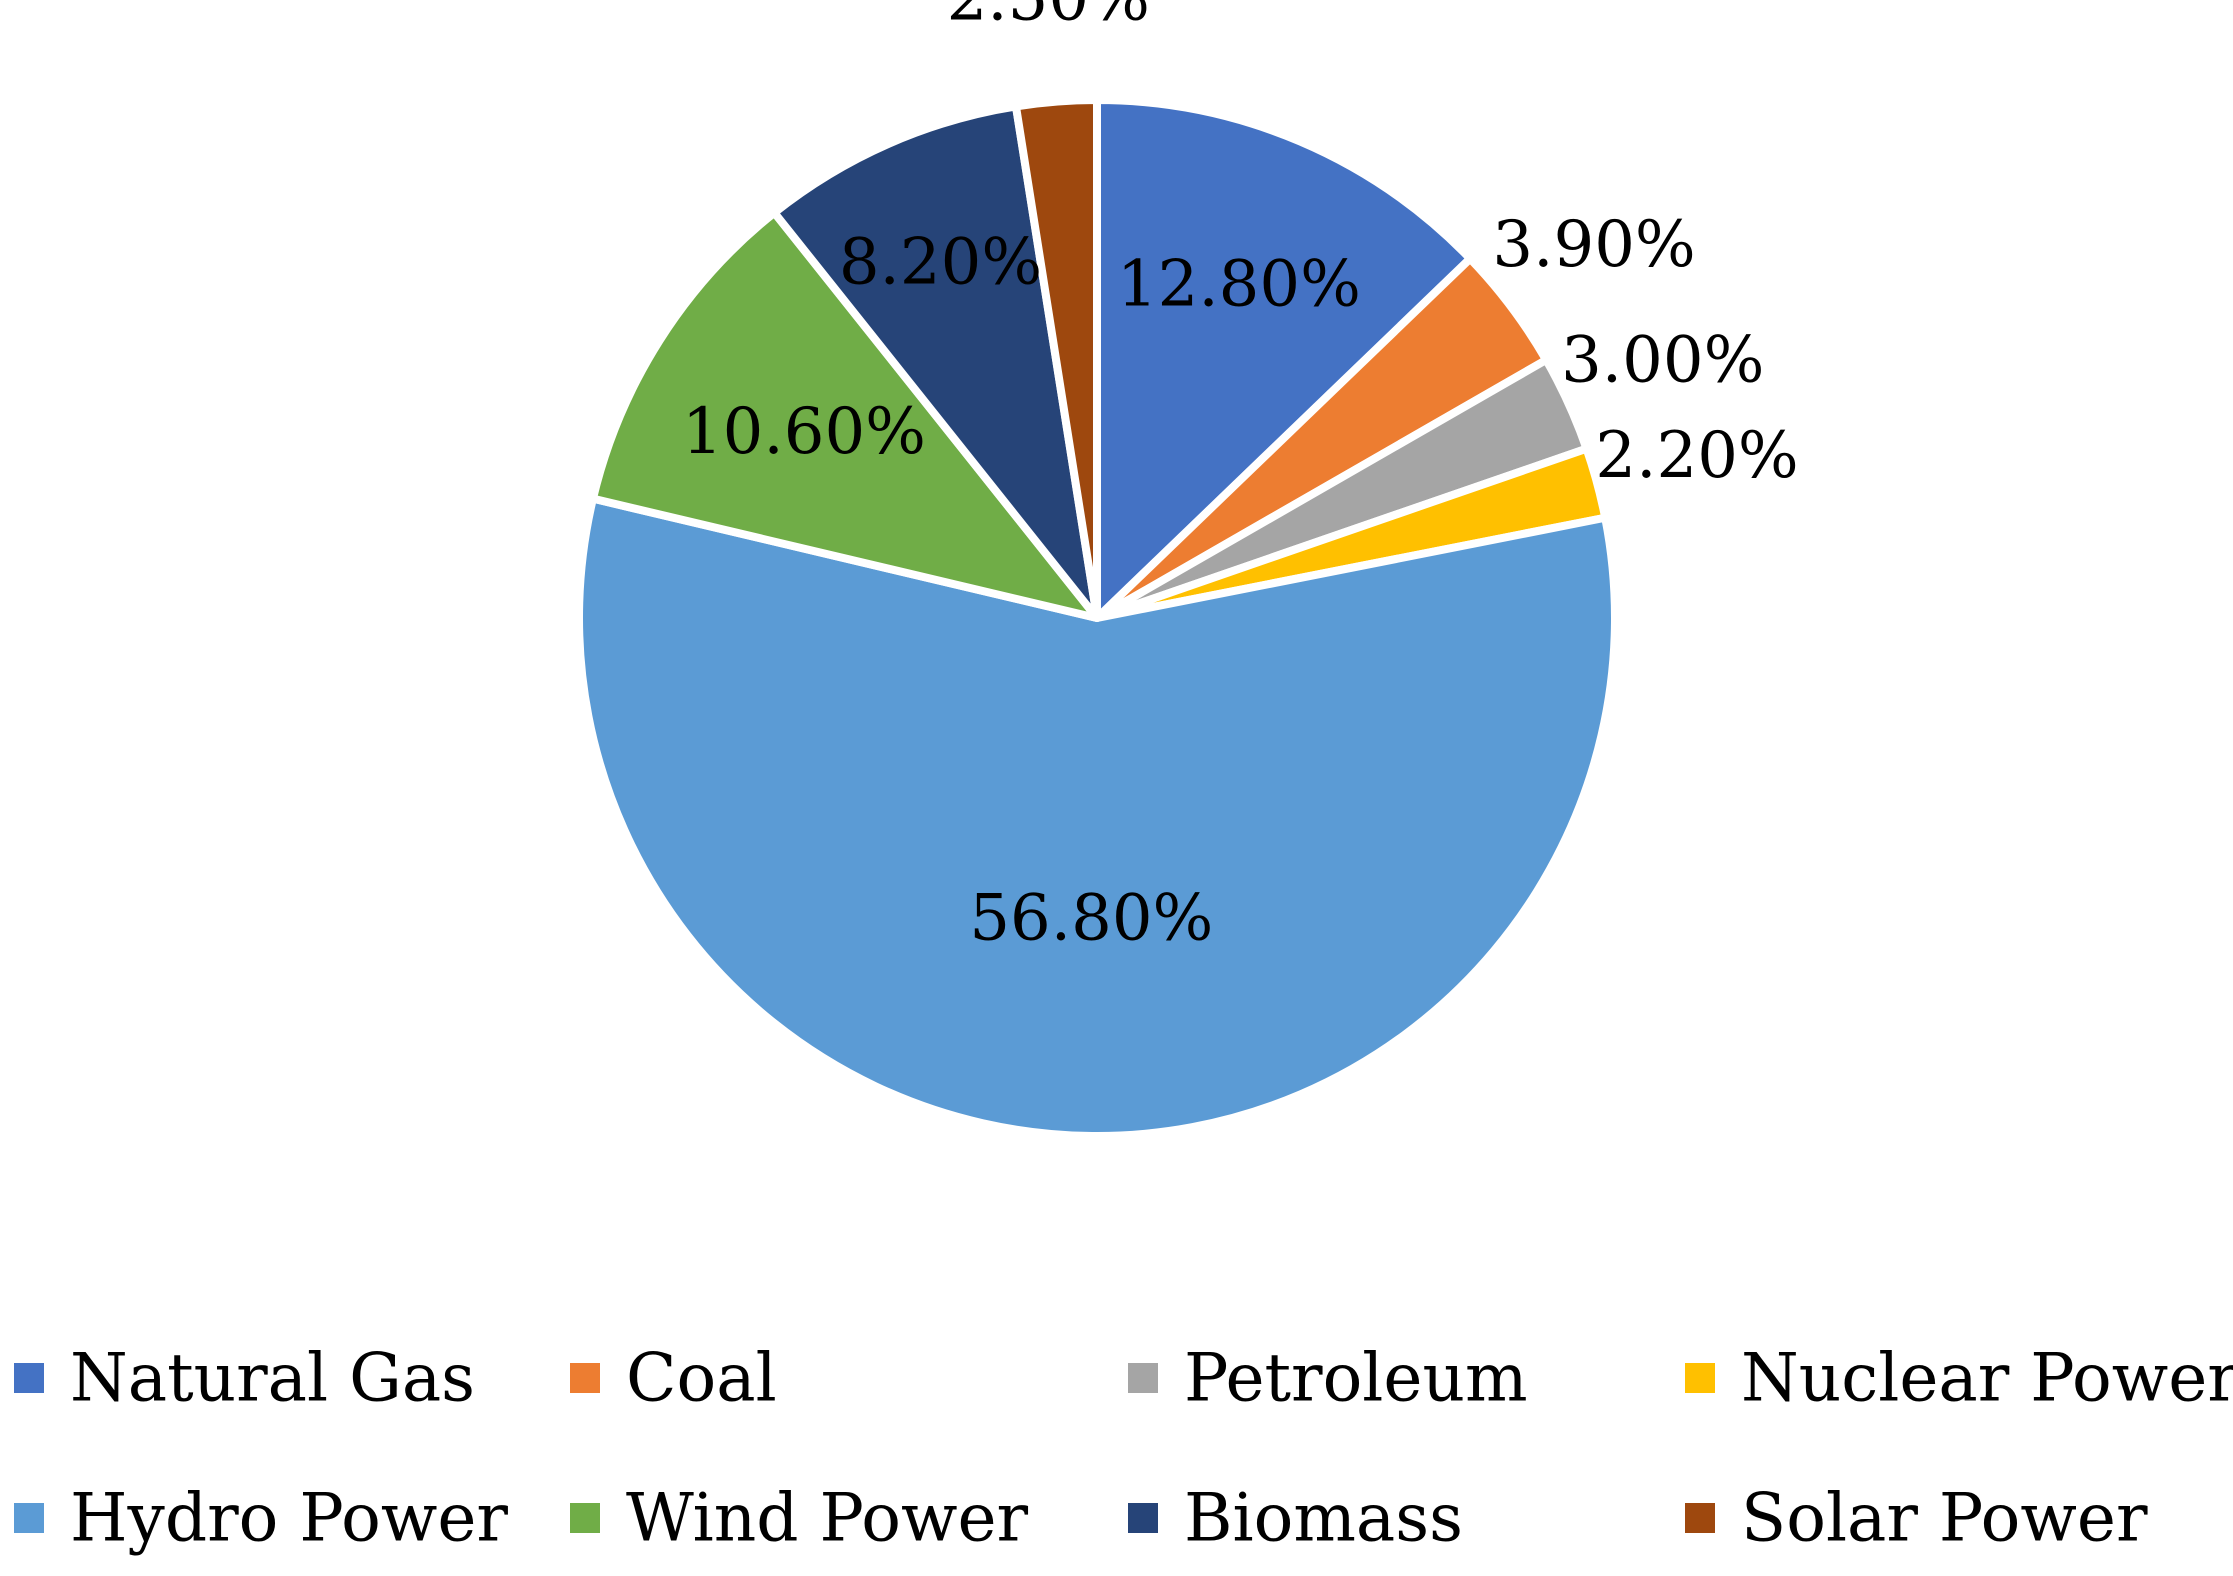 This screenshot has width=2233, height=1576. I want to click on legend-swatch-natural-gas, so click(29, 1378).